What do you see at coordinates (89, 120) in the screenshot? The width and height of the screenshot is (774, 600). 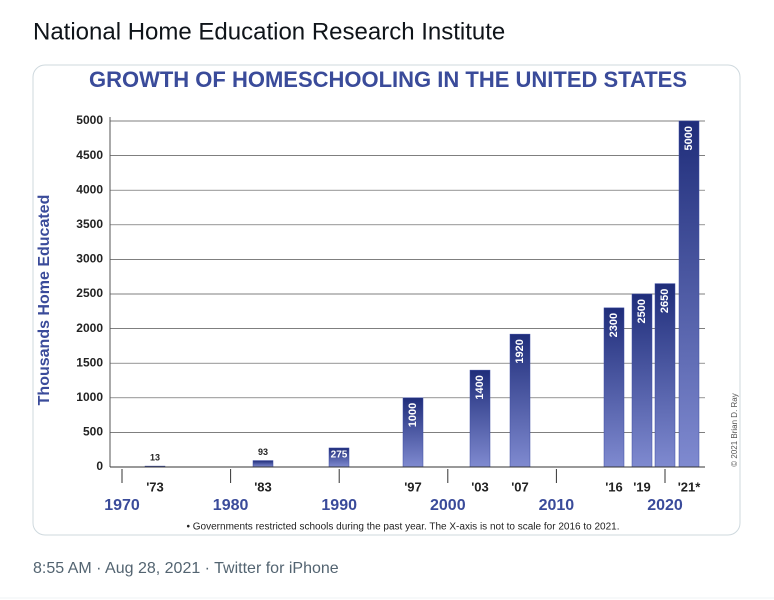 I see `y-tick-label: 5000` at bounding box center [89, 120].